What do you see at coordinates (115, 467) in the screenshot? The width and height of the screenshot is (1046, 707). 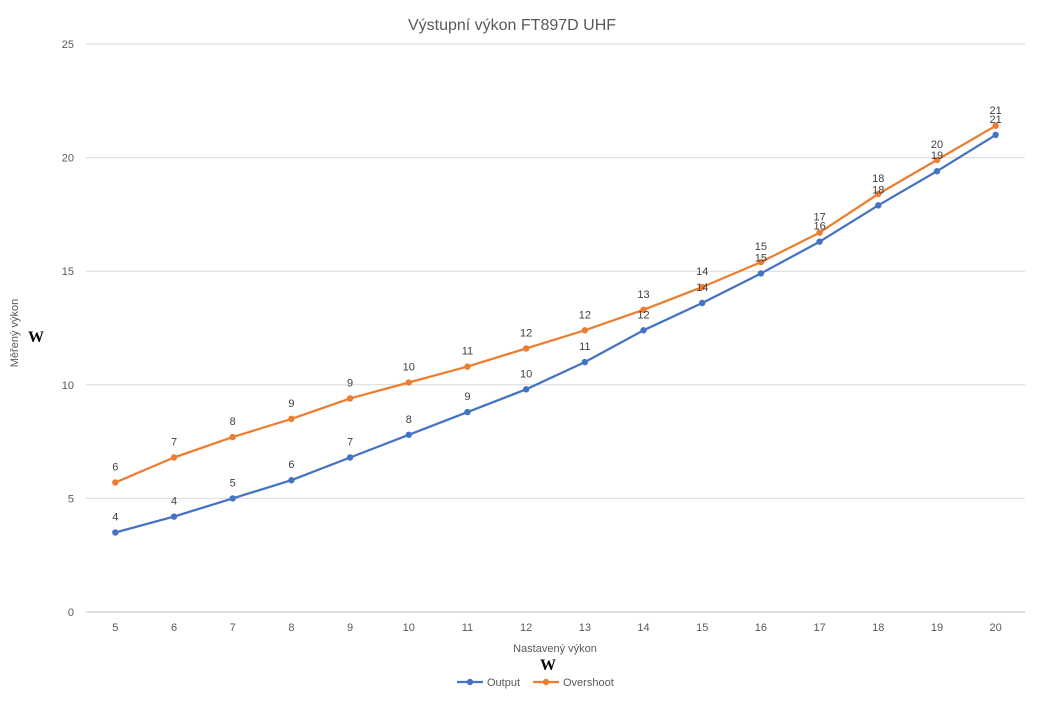 I see `data-label-overshoot: 6` at bounding box center [115, 467].